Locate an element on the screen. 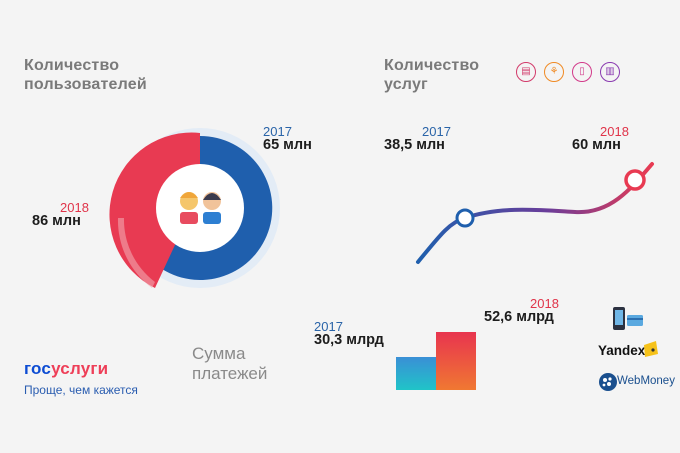  payments-heading: Сумма платежей is located at coordinates (229, 364).